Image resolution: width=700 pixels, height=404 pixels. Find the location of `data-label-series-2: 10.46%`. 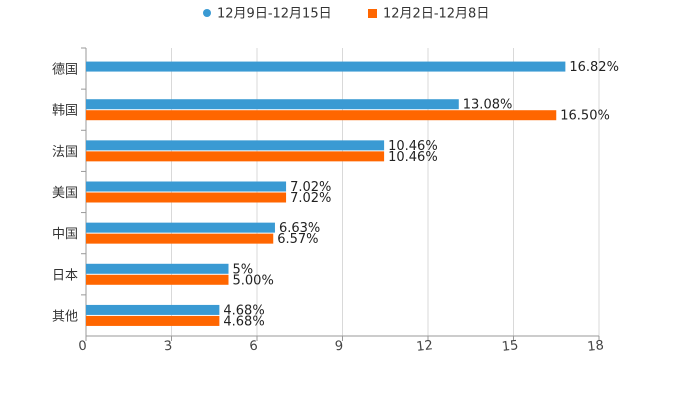

data-label-series-2: 10.46% is located at coordinates (413, 157).